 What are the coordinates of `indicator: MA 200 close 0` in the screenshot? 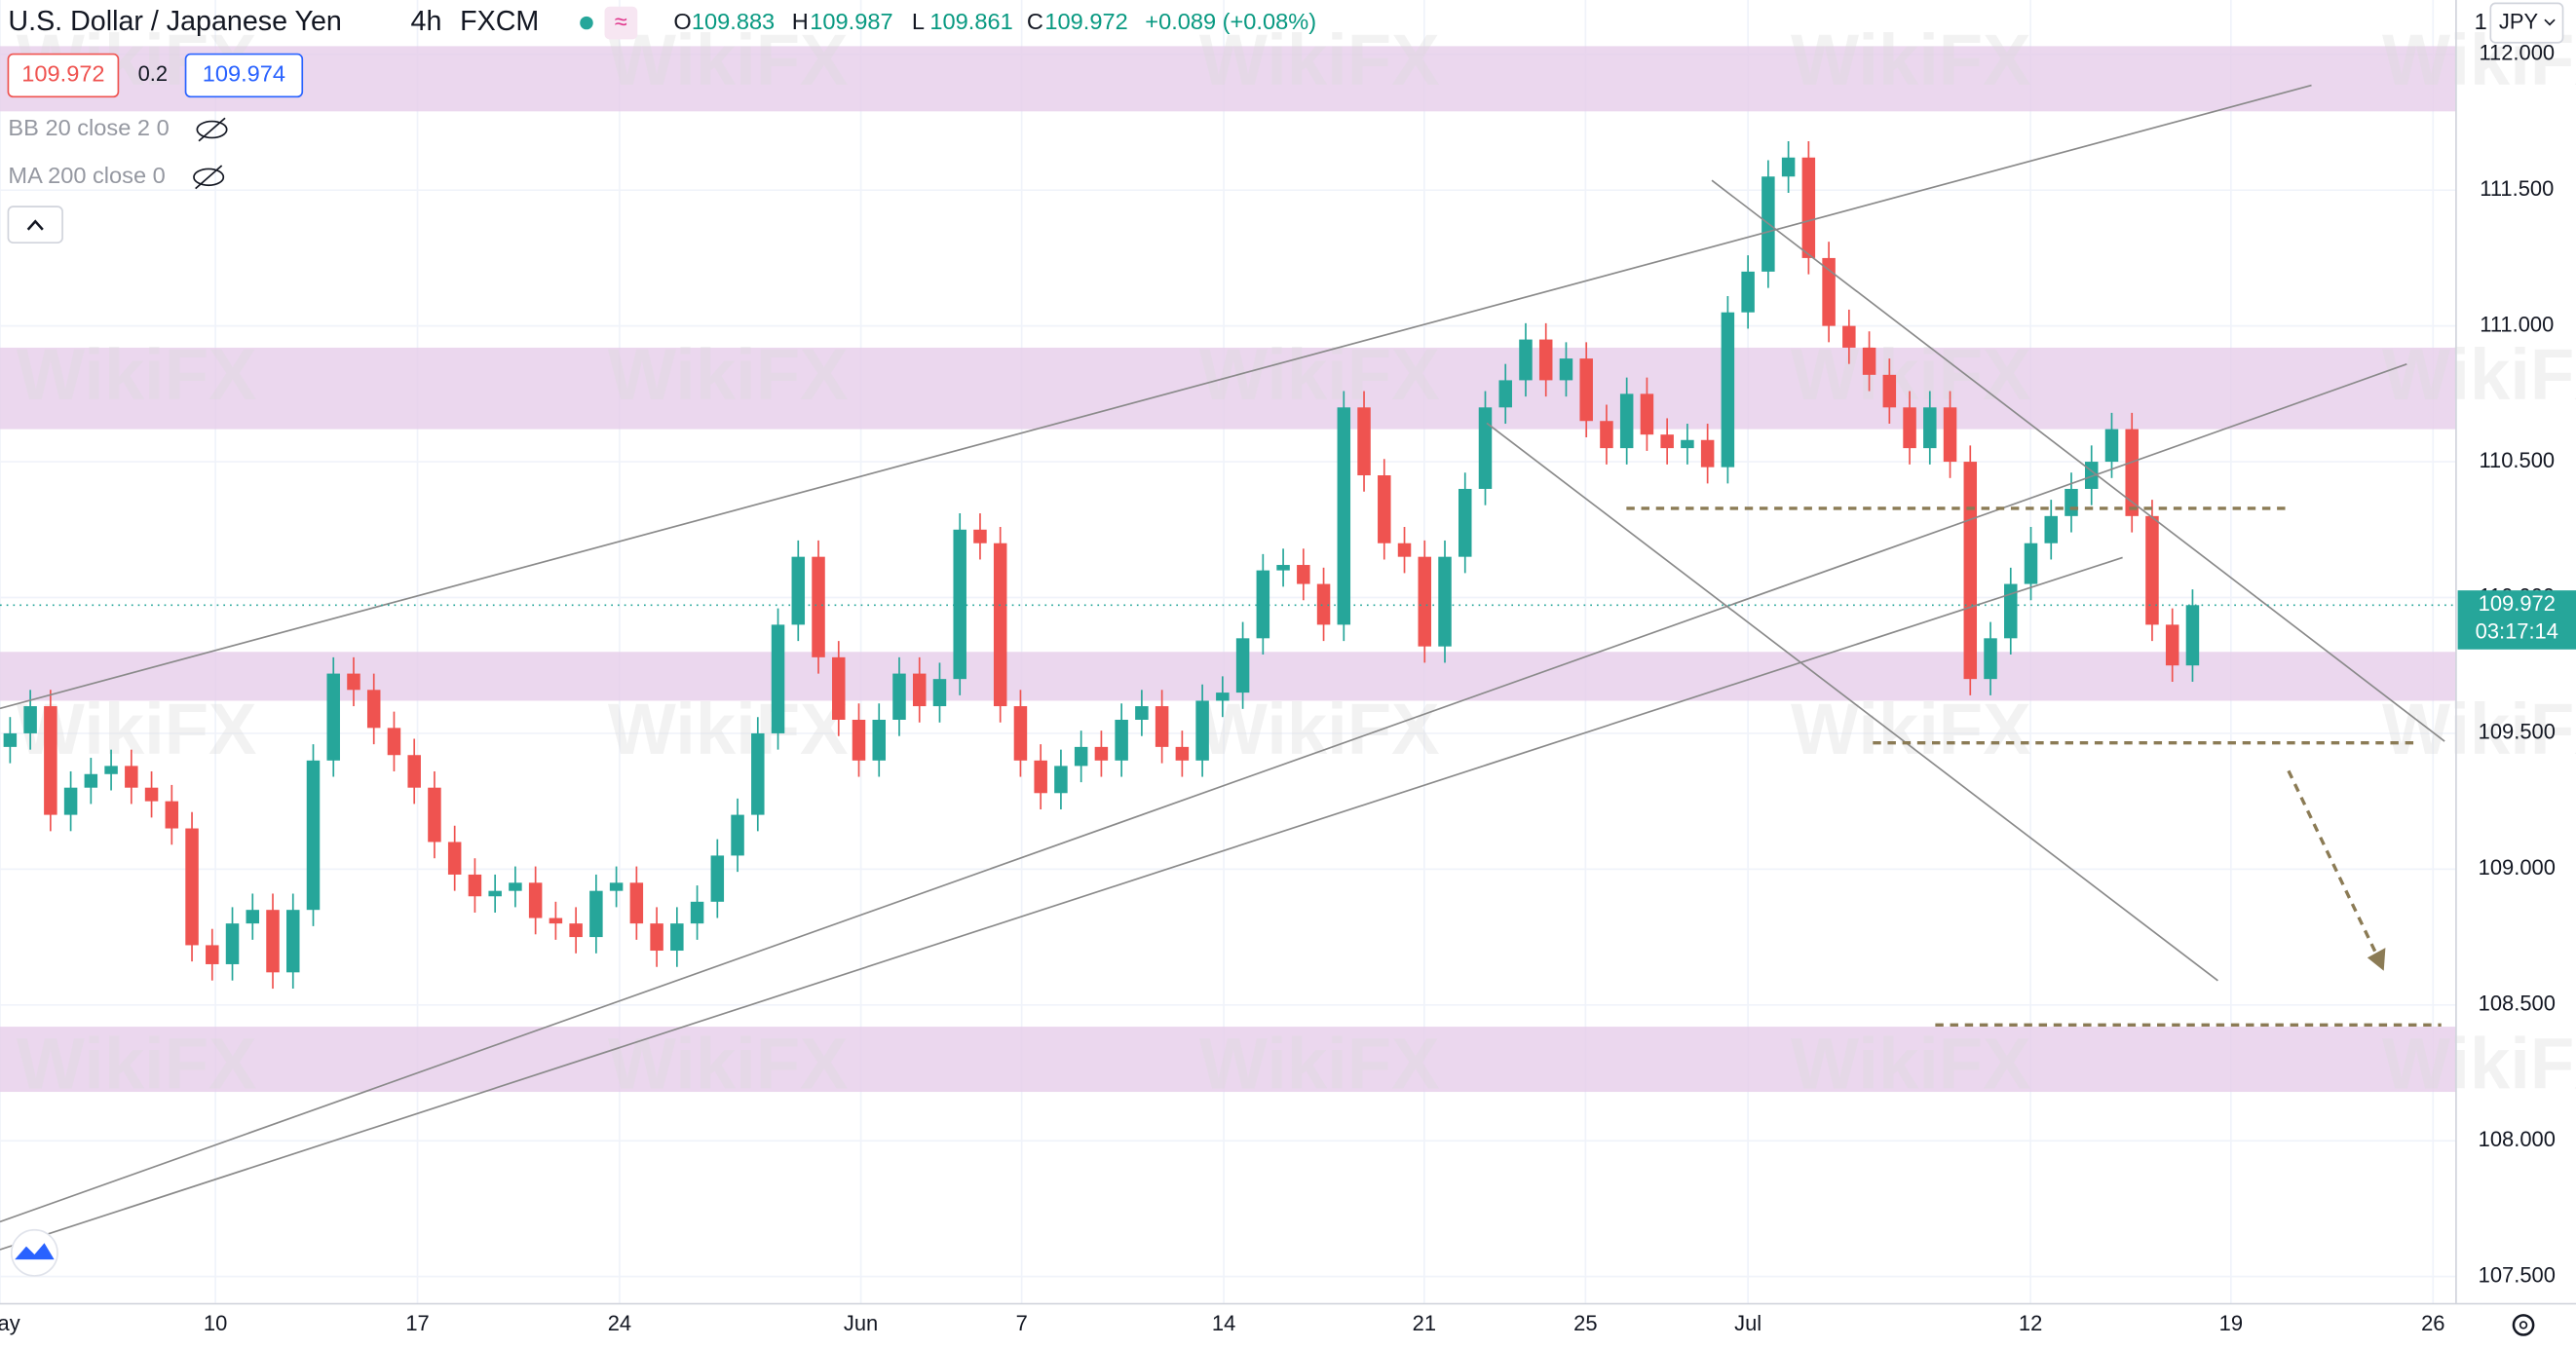 It's located at (86, 175).